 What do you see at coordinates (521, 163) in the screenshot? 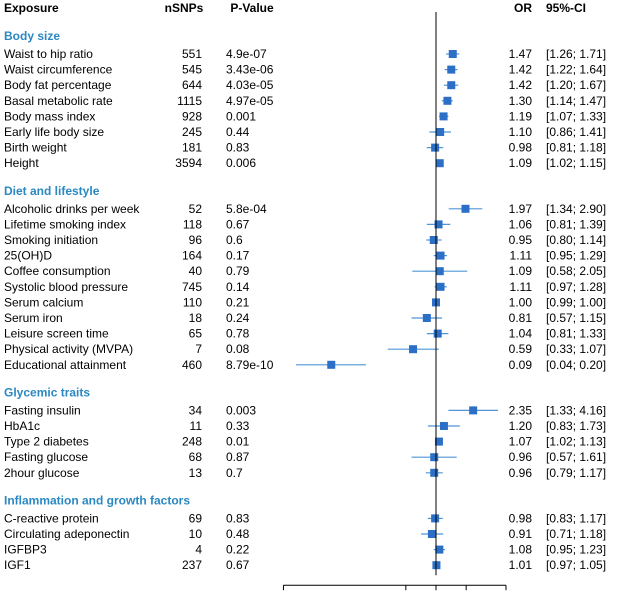
I see `or-value: 1.09` at bounding box center [521, 163].